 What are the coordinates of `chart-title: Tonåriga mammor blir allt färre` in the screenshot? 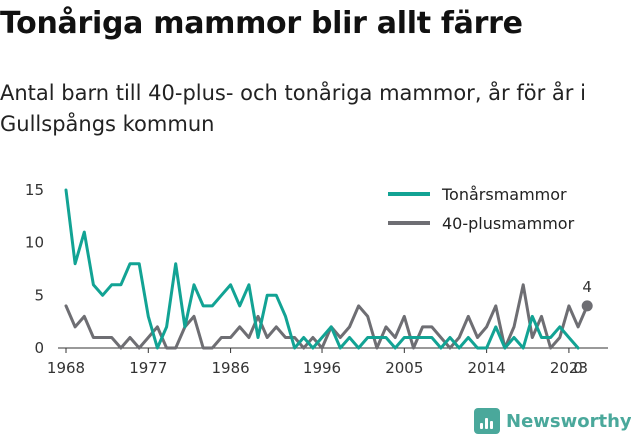 It's located at (261, 23).